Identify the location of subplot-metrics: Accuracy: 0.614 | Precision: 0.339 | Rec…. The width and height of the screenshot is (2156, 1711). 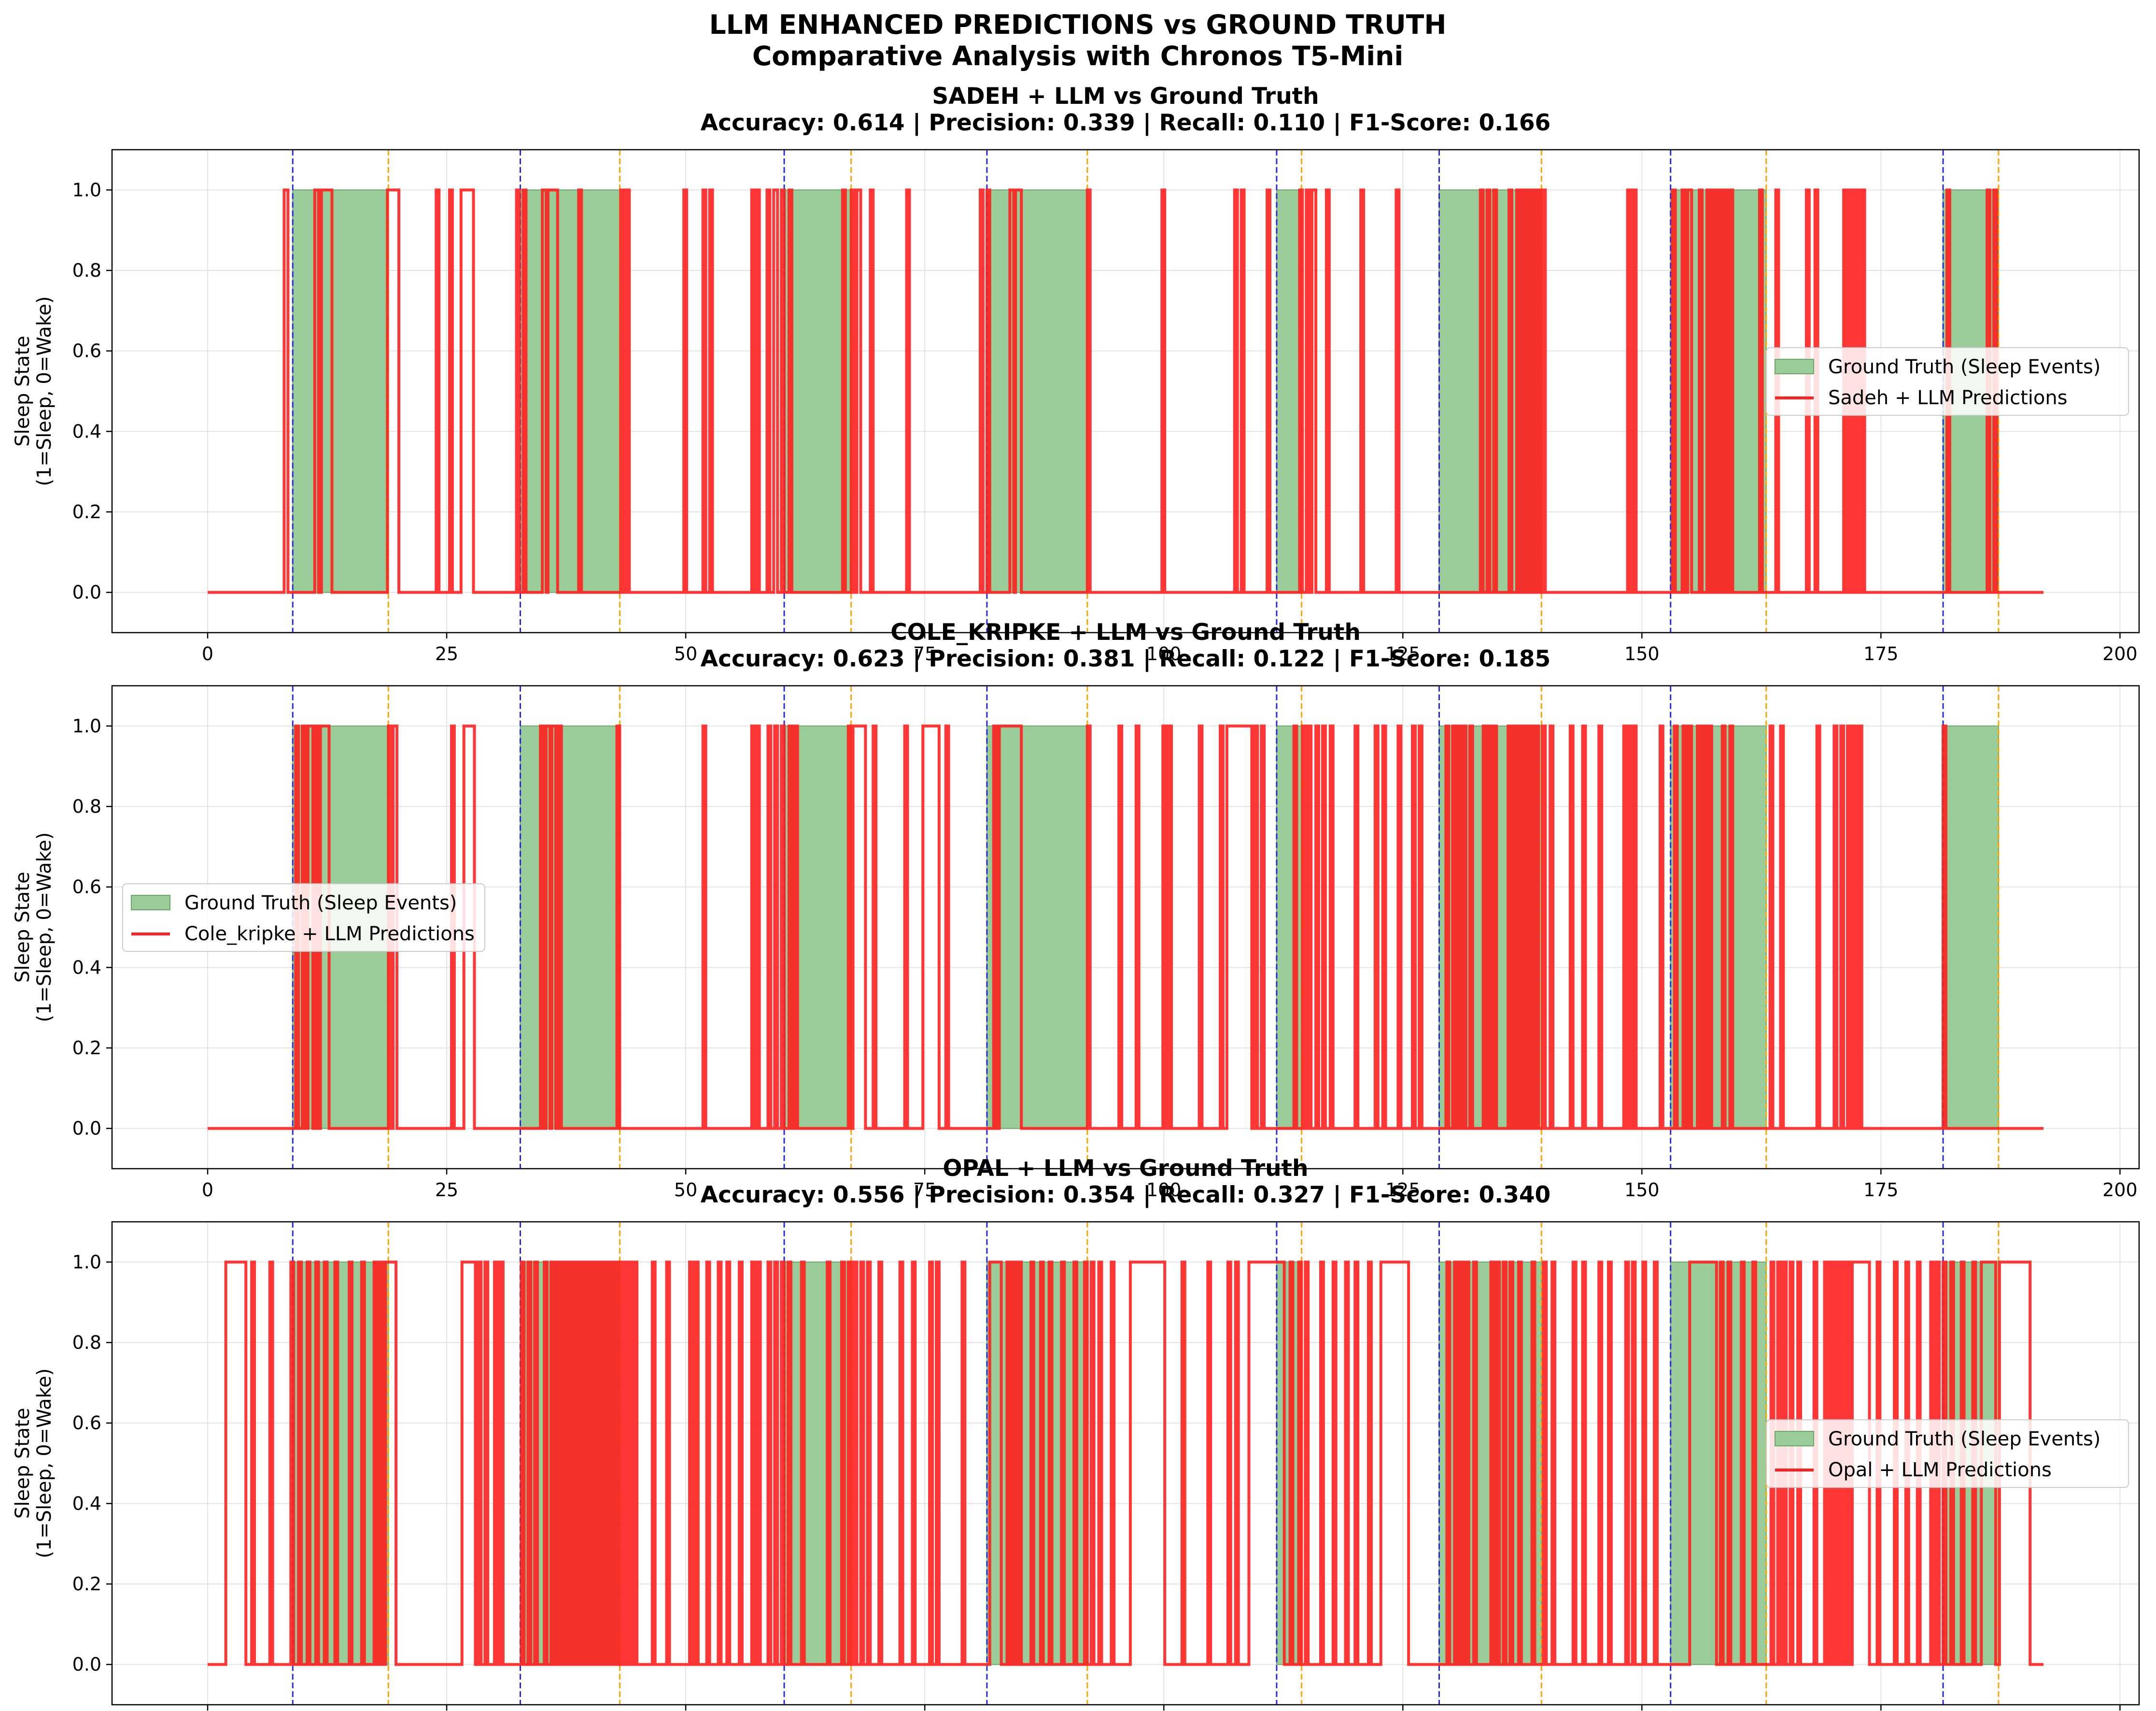
(1125, 123).